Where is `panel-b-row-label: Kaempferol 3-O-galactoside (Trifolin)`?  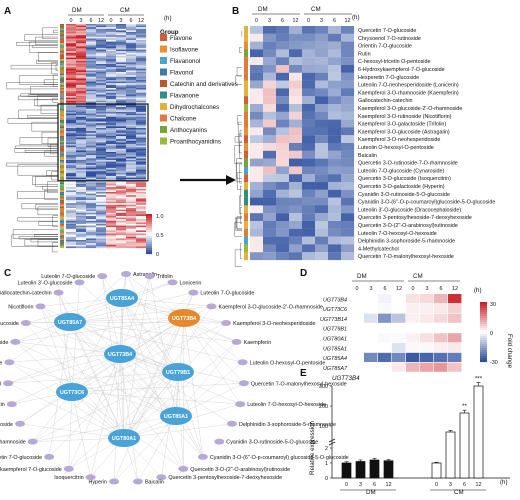
panel-b-row-label: Kaempferol 3-O-galactoside (Trifolin) is located at coordinates (402, 125).